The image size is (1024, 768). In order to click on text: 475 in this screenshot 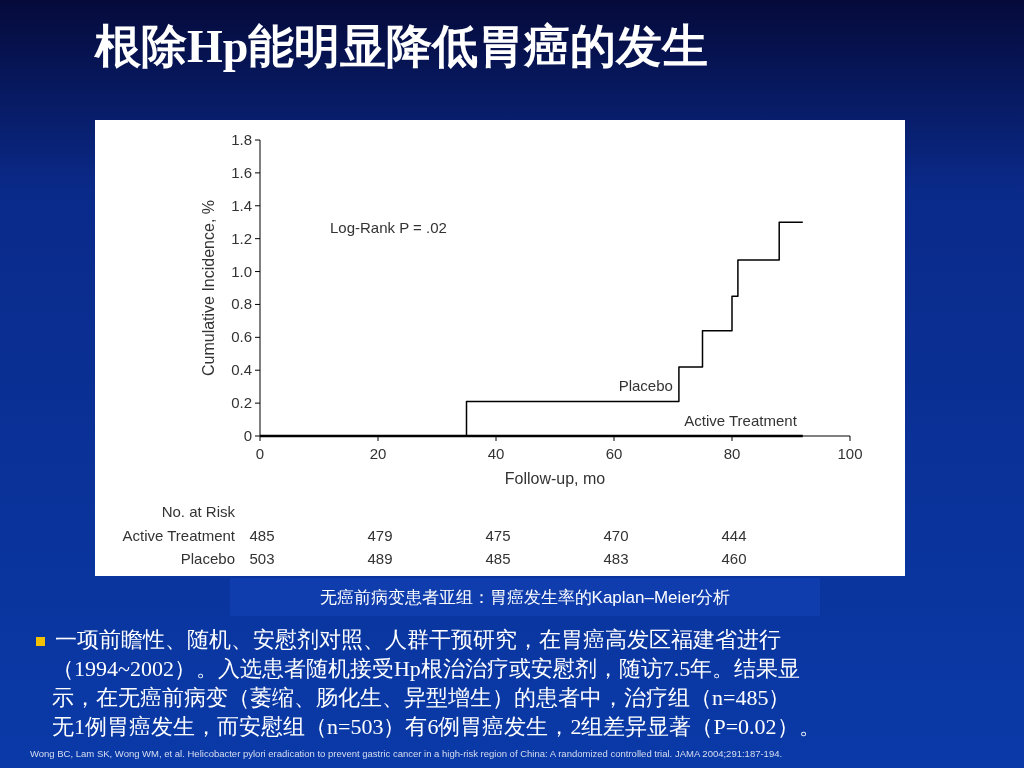, I will do `click(498, 535)`.